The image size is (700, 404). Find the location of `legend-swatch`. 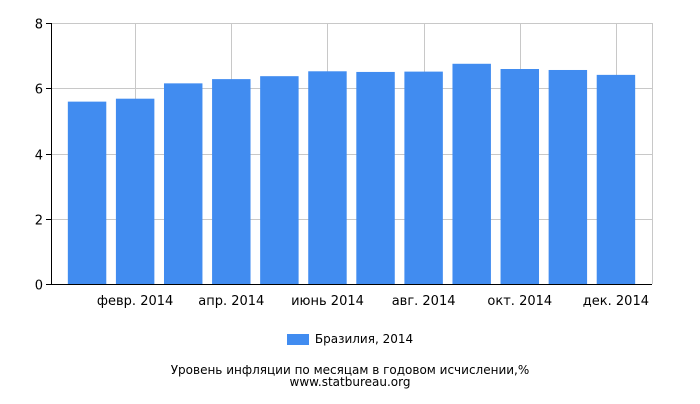

legend-swatch is located at coordinates (297, 339).